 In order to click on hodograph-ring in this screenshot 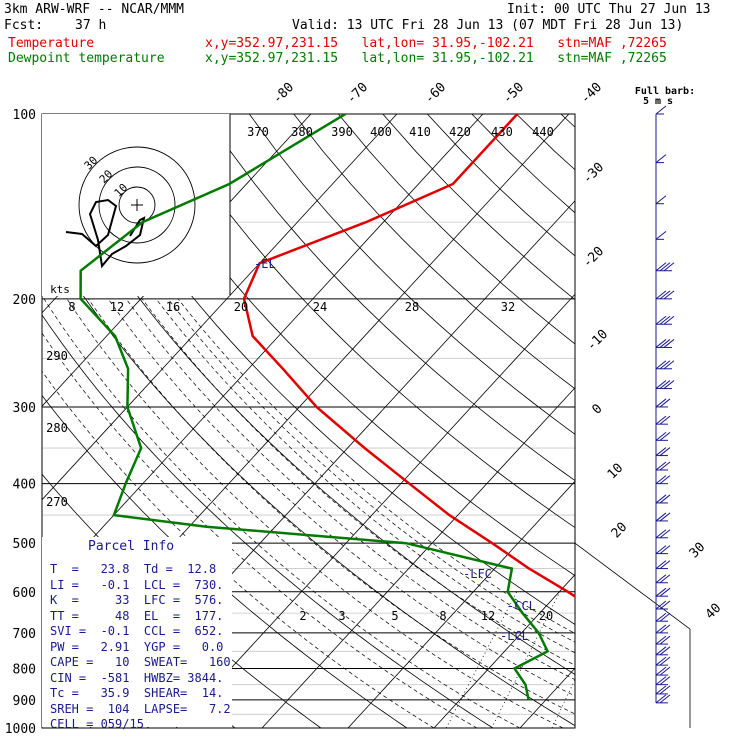, I will do `click(137, 205)`.